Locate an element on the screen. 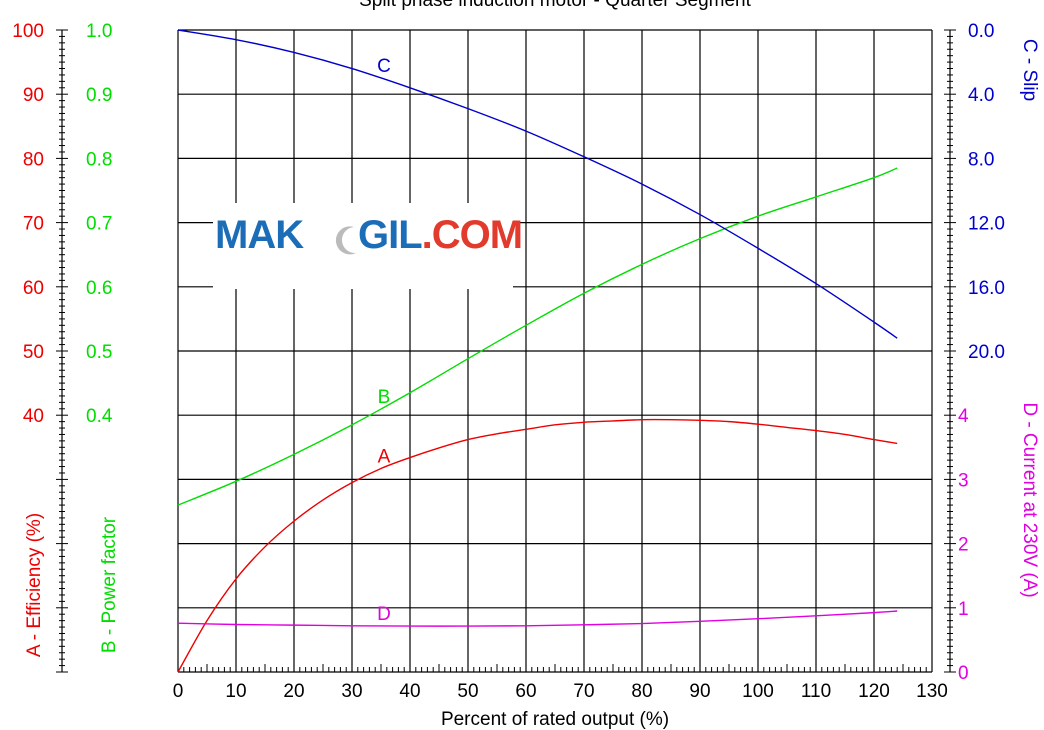 Image resolution: width=1044 pixels, height=730 pixels. efficiency-tick-label: 100 is located at coordinates (28, 31).